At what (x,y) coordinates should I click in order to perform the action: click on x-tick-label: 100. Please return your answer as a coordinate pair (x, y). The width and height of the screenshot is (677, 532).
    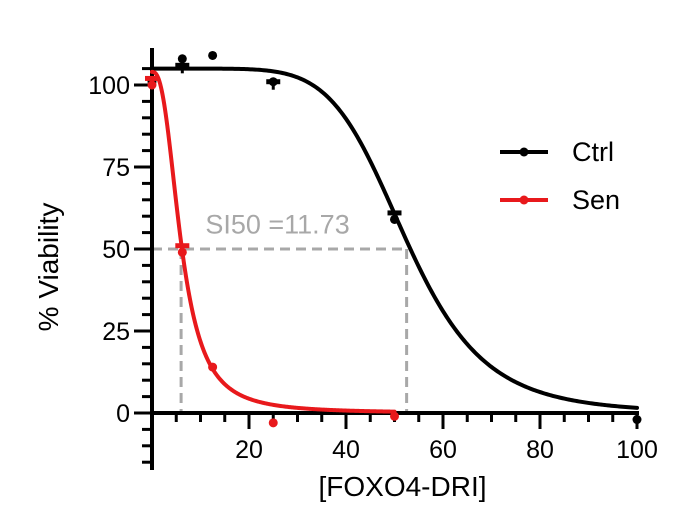
    Looking at the image, I should click on (637, 450).